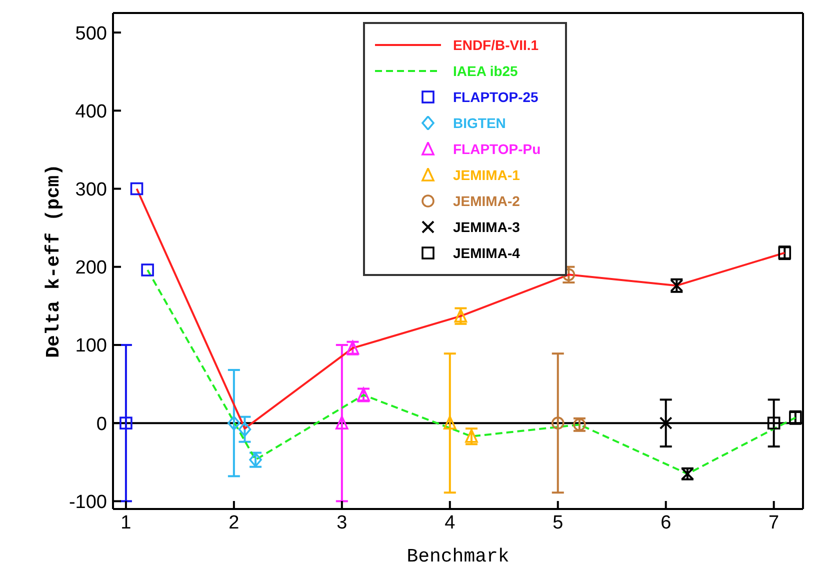 This screenshot has width=815, height=582. What do you see at coordinates (91, 33) in the screenshot?
I see `y-tick-label: 500` at bounding box center [91, 33].